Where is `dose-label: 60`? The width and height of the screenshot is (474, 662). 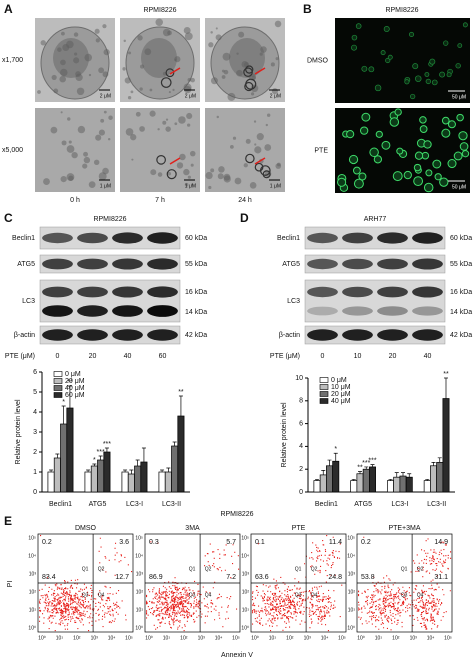
dose-label: 60 is located at coordinates (163, 356).